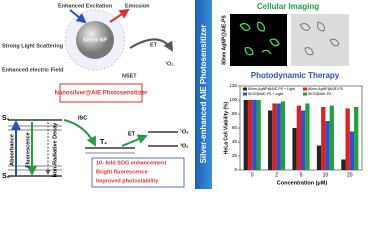 This screenshot has height=240, width=371. What do you see at coordinates (32, 46) in the screenshot?
I see `label: Strong Light Scattering` at bounding box center [32, 46].